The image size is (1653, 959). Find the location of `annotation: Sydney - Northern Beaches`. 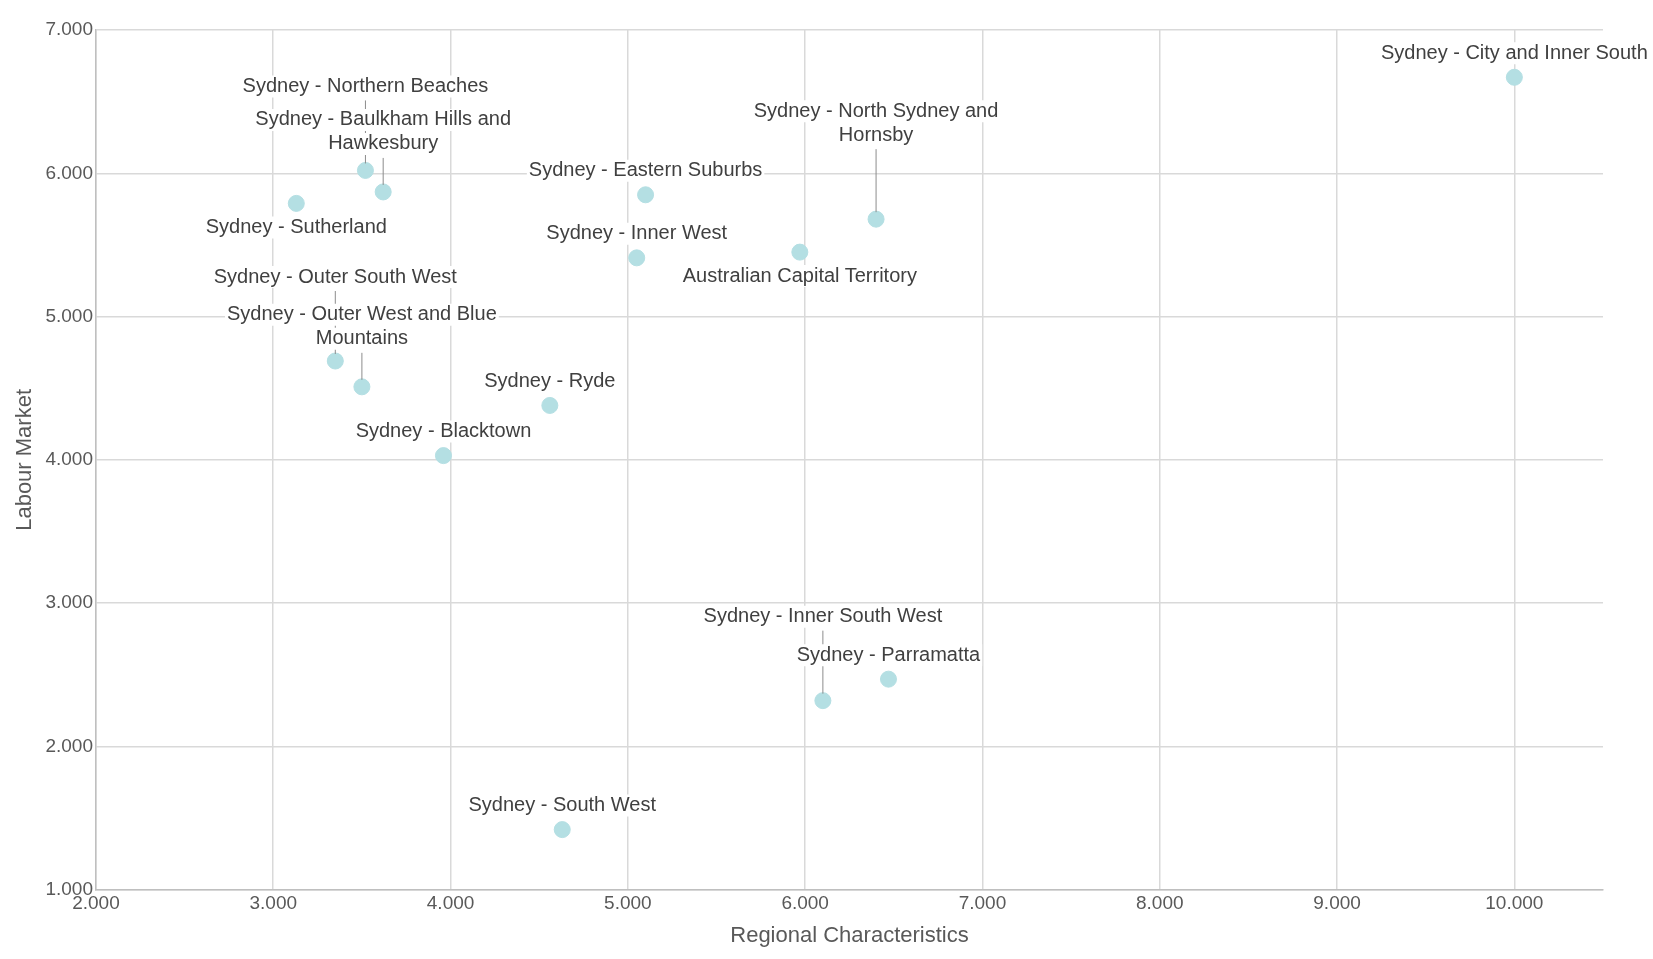

annotation: Sydney - Northern Beaches is located at coordinates (365, 84).